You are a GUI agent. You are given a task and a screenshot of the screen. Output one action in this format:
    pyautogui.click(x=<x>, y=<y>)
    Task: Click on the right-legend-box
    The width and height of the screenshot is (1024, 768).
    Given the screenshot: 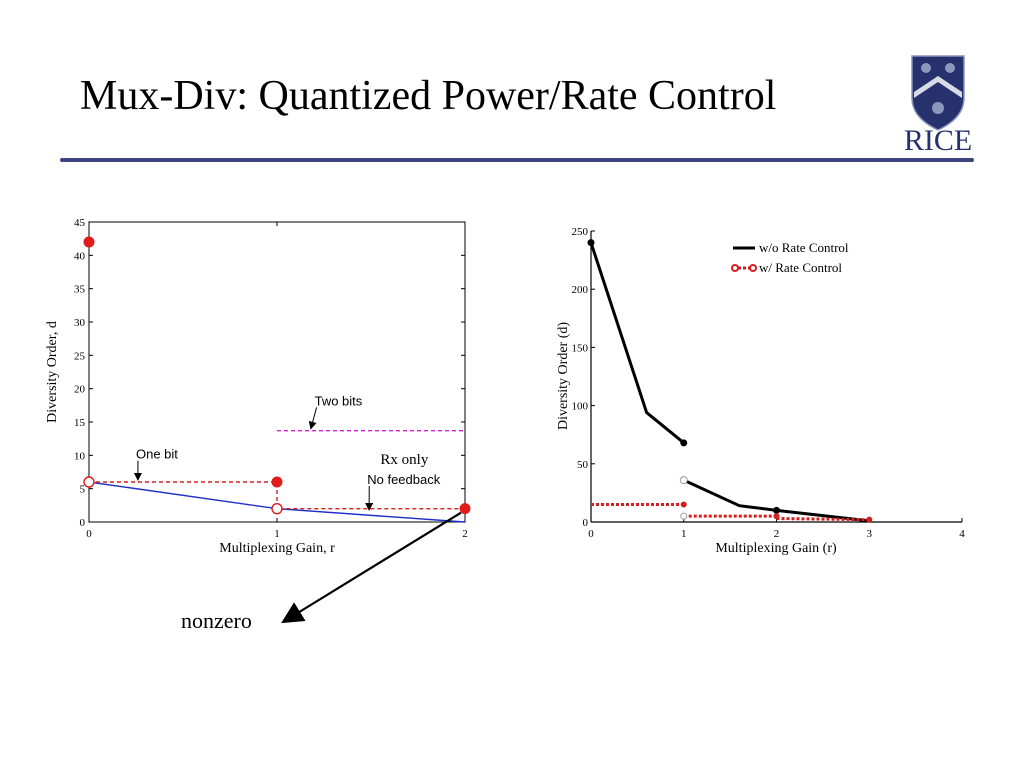 What is the action you would take?
    pyautogui.click(x=797, y=257)
    